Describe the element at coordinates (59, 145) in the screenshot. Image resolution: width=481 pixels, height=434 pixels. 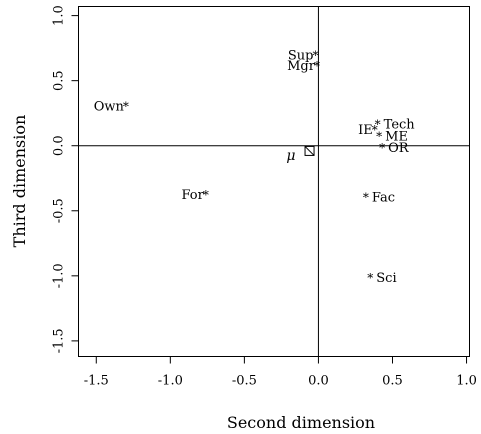
I see `y-tick-label: 0.0` at that location.